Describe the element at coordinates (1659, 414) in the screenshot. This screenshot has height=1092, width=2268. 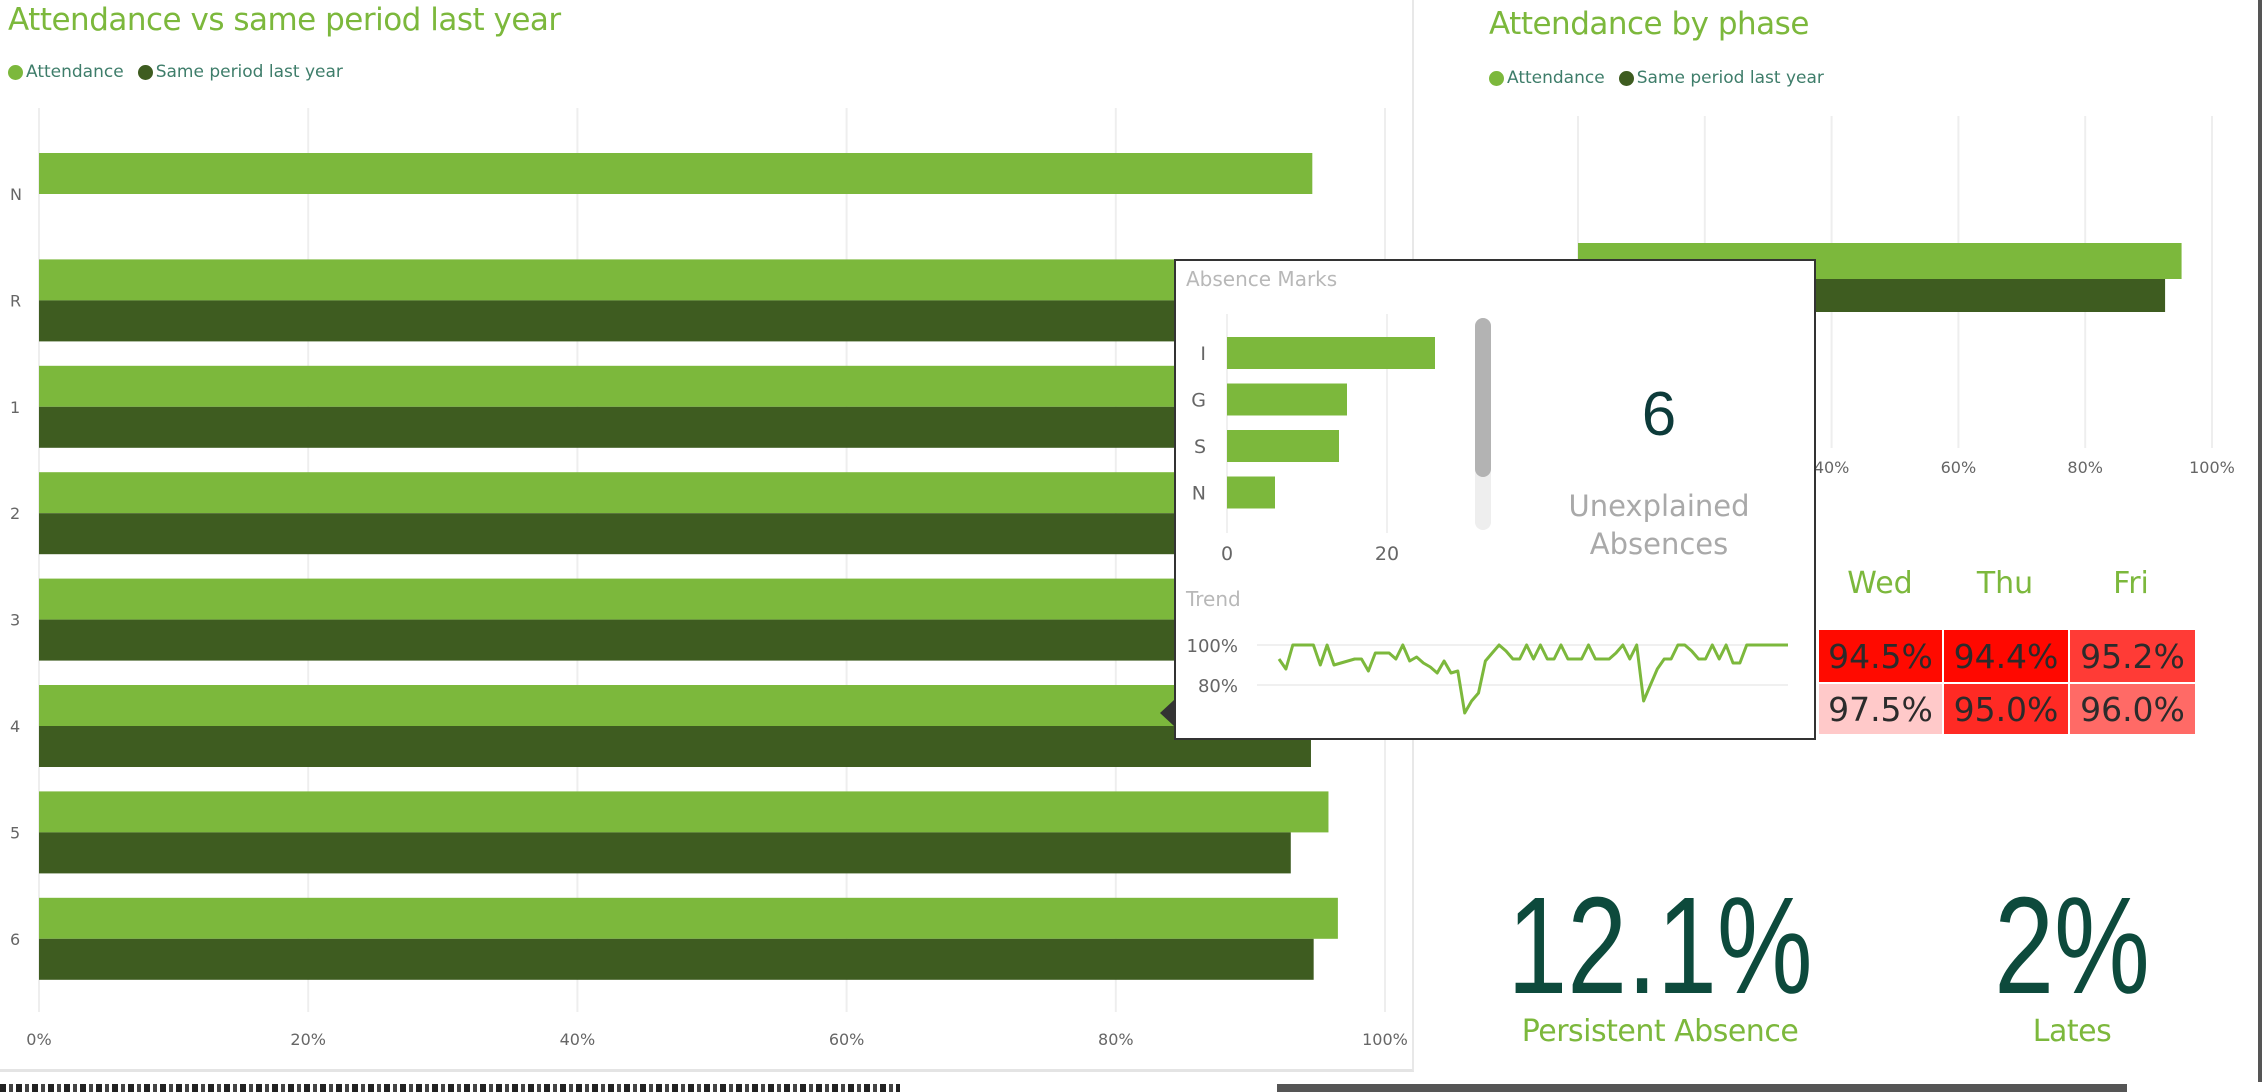
I see `unexplained-absences-value: 6` at that location.